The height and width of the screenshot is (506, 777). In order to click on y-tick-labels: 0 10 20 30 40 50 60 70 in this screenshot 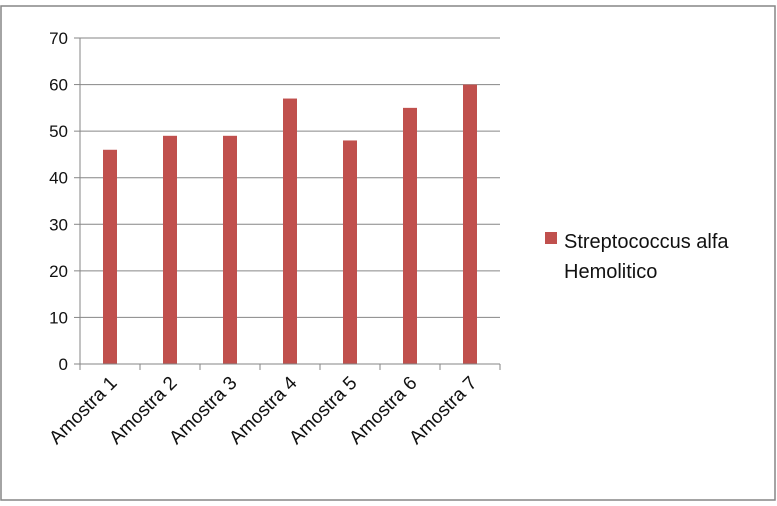, I will do `click(58, 201)`.